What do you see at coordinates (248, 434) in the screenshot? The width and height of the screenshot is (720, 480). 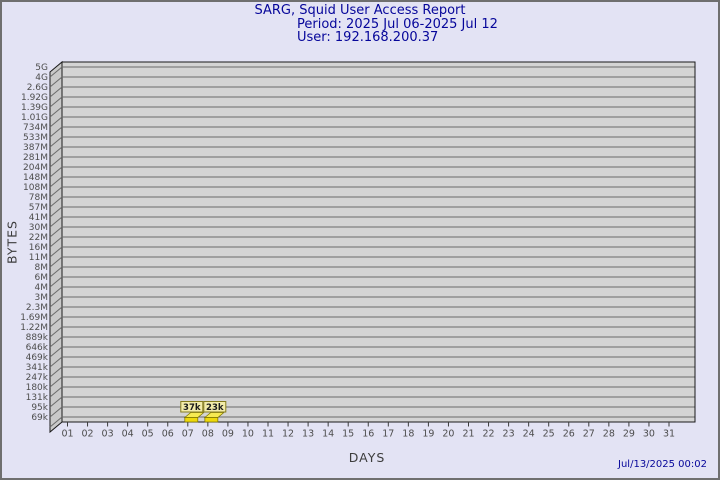 I see `x-tick-label: 10` at bounding box center [248, 434].